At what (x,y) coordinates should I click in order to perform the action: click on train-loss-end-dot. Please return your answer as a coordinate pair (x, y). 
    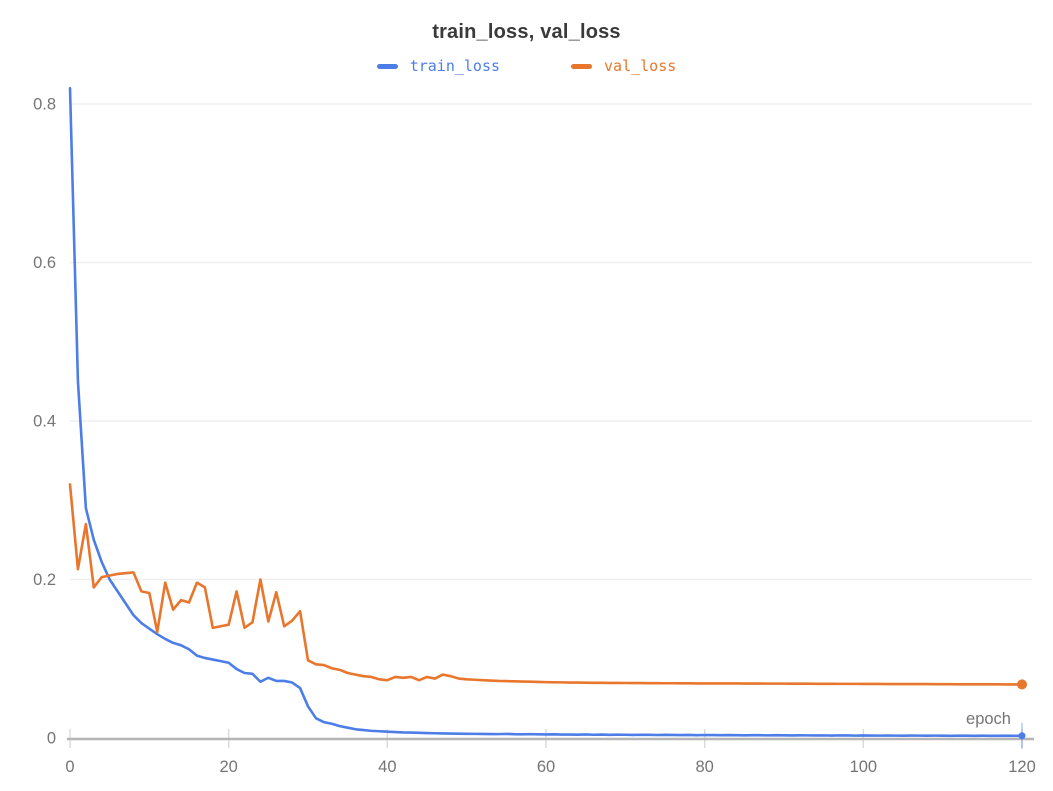
    Looking at the image, I should click on (1022, 736).